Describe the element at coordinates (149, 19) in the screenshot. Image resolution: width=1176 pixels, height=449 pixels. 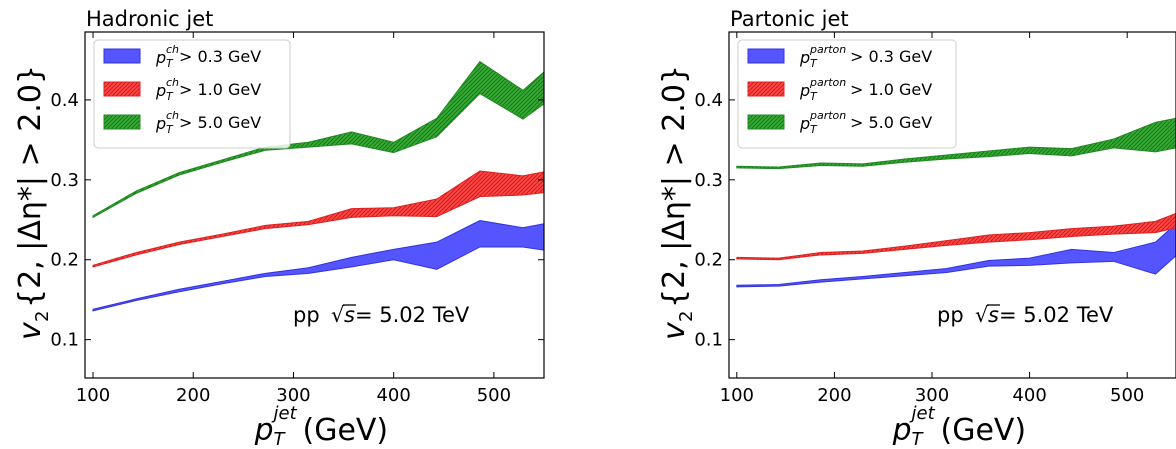
I see `chart-title: Hadronic jet` at that location.